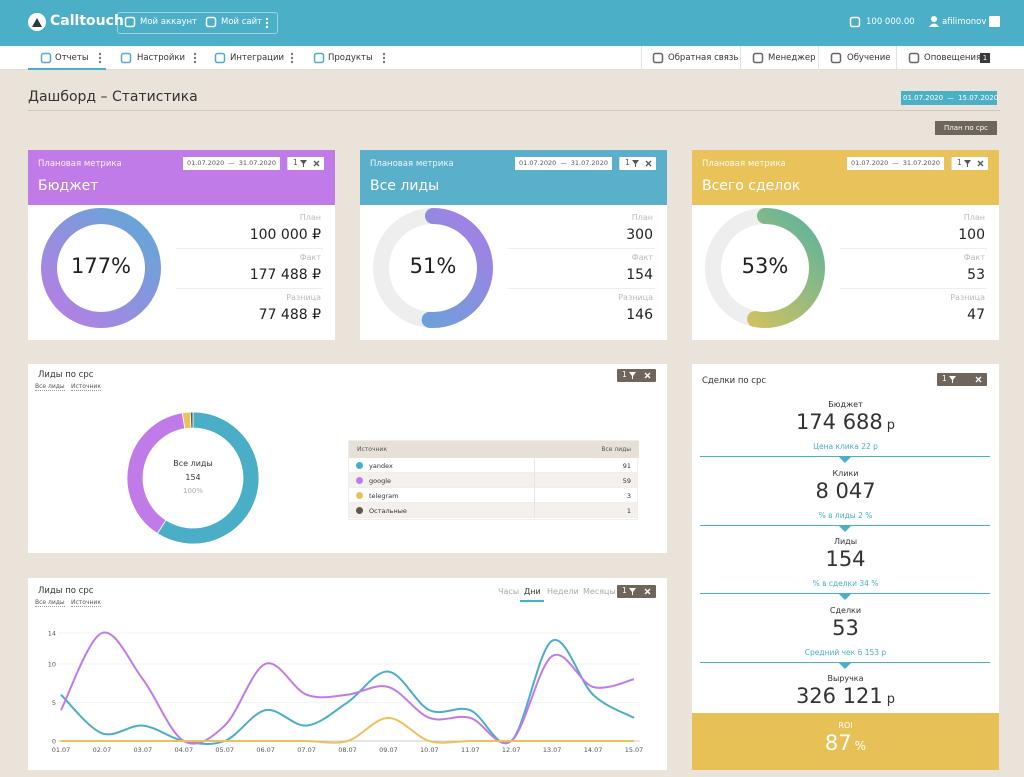 Image resolution: width=1024 pixels, height=777 pixels. I want to click on notification-badge: 1, so click(985, 58).